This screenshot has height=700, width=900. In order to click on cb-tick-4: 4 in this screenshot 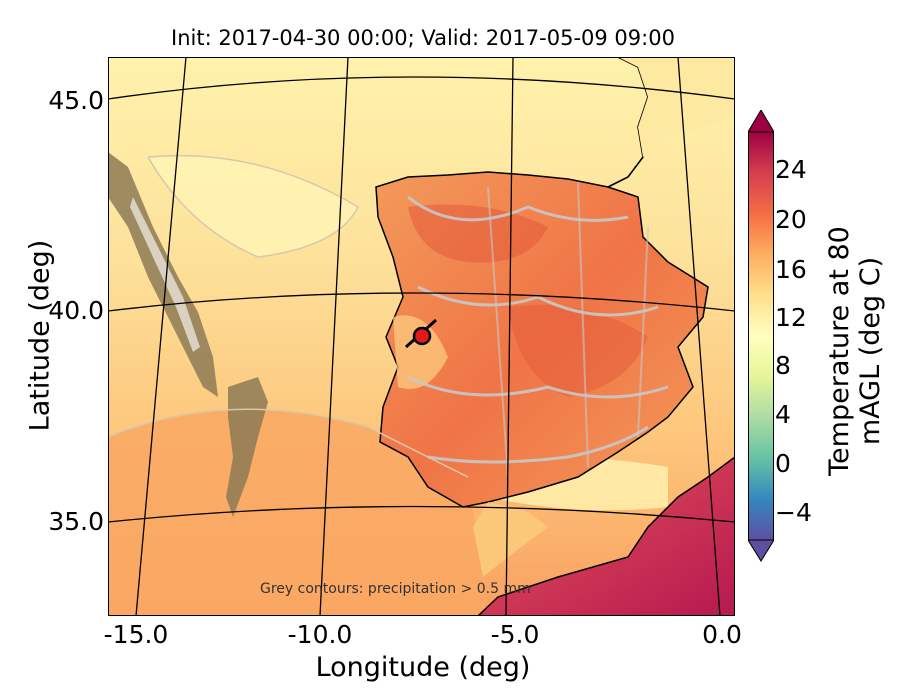, I will do `click(783, 414)`.